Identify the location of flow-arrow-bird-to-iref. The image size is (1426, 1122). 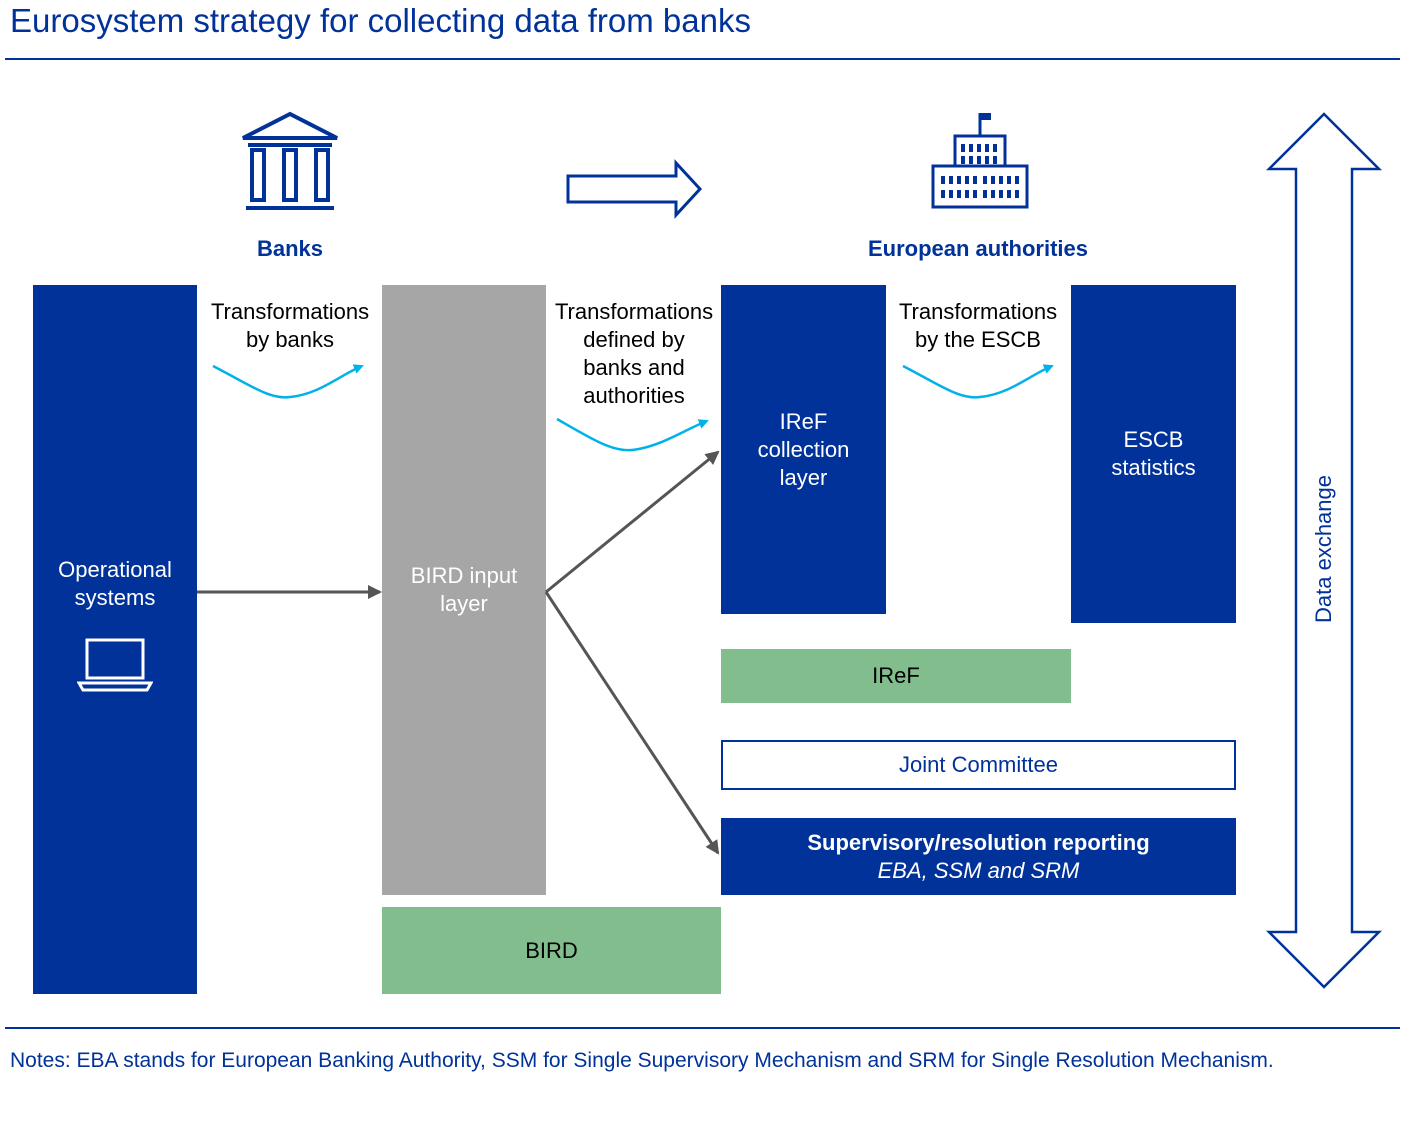
(632, 522).